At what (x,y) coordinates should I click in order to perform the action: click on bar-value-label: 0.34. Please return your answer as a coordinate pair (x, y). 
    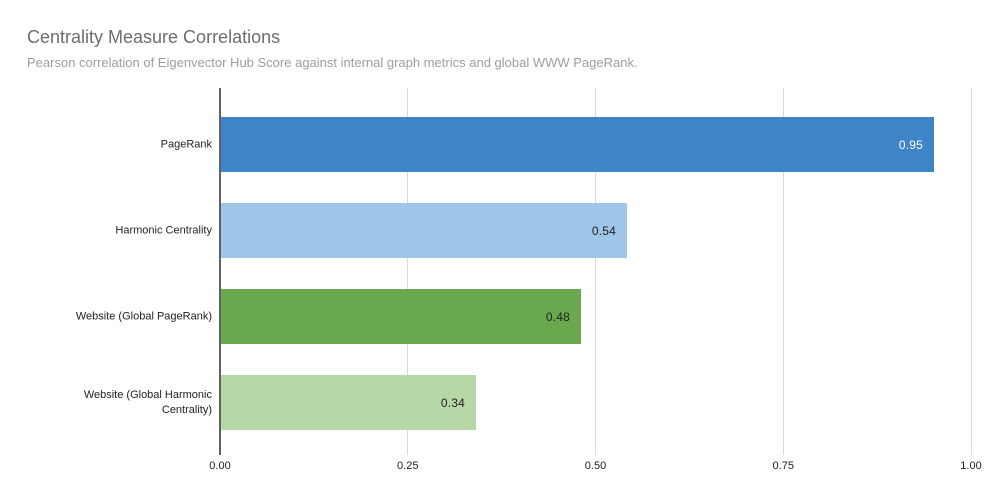
    Looking at the image, I should click on (452, 402).